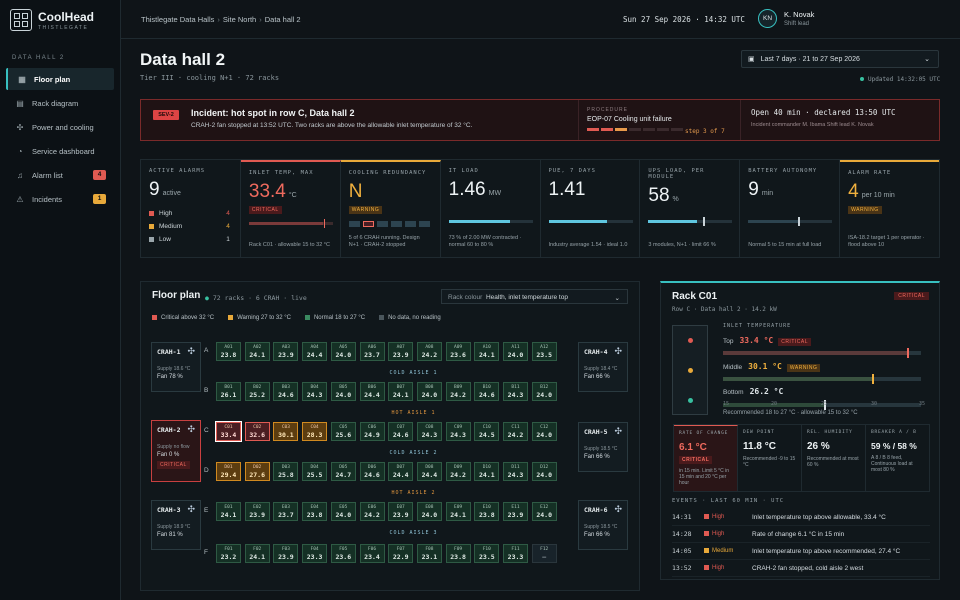 The image size is (960, 600). Describe the element at coordinates (372, 391) in the screenshot. I see `rack-b06: B06 24.4` at that location.